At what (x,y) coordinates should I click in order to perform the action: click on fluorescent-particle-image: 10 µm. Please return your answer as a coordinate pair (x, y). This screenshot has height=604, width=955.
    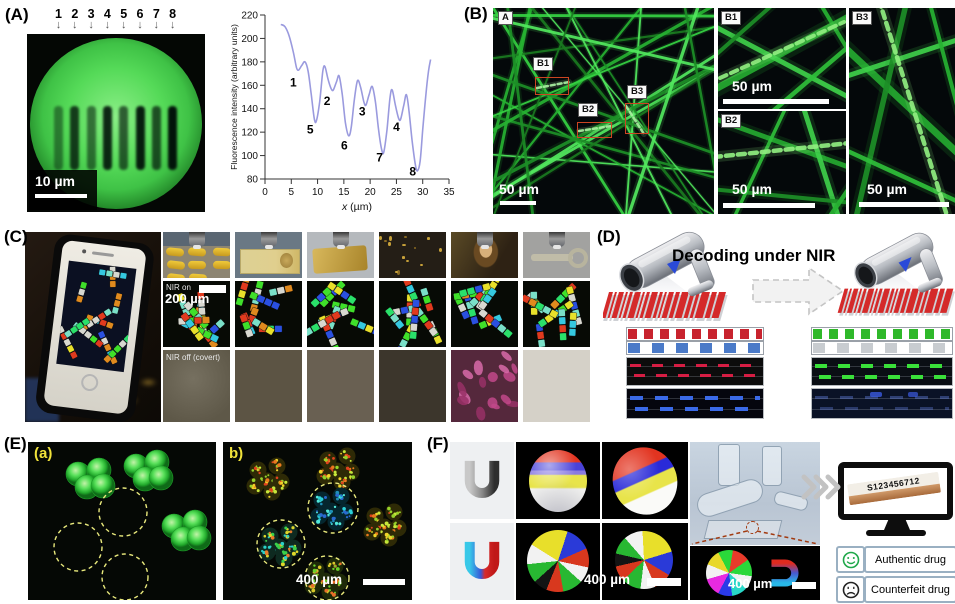
    Looking at the image, I should click on (116, 123).